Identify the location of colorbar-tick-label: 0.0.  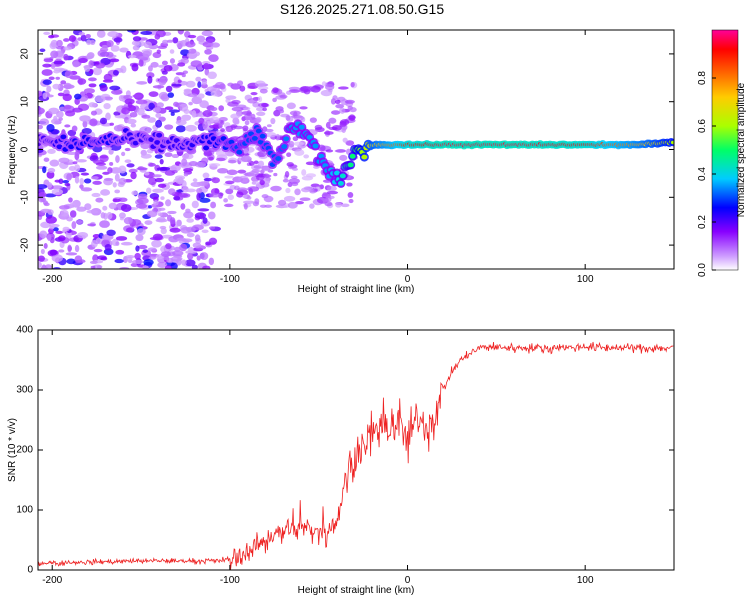
(702, 270).